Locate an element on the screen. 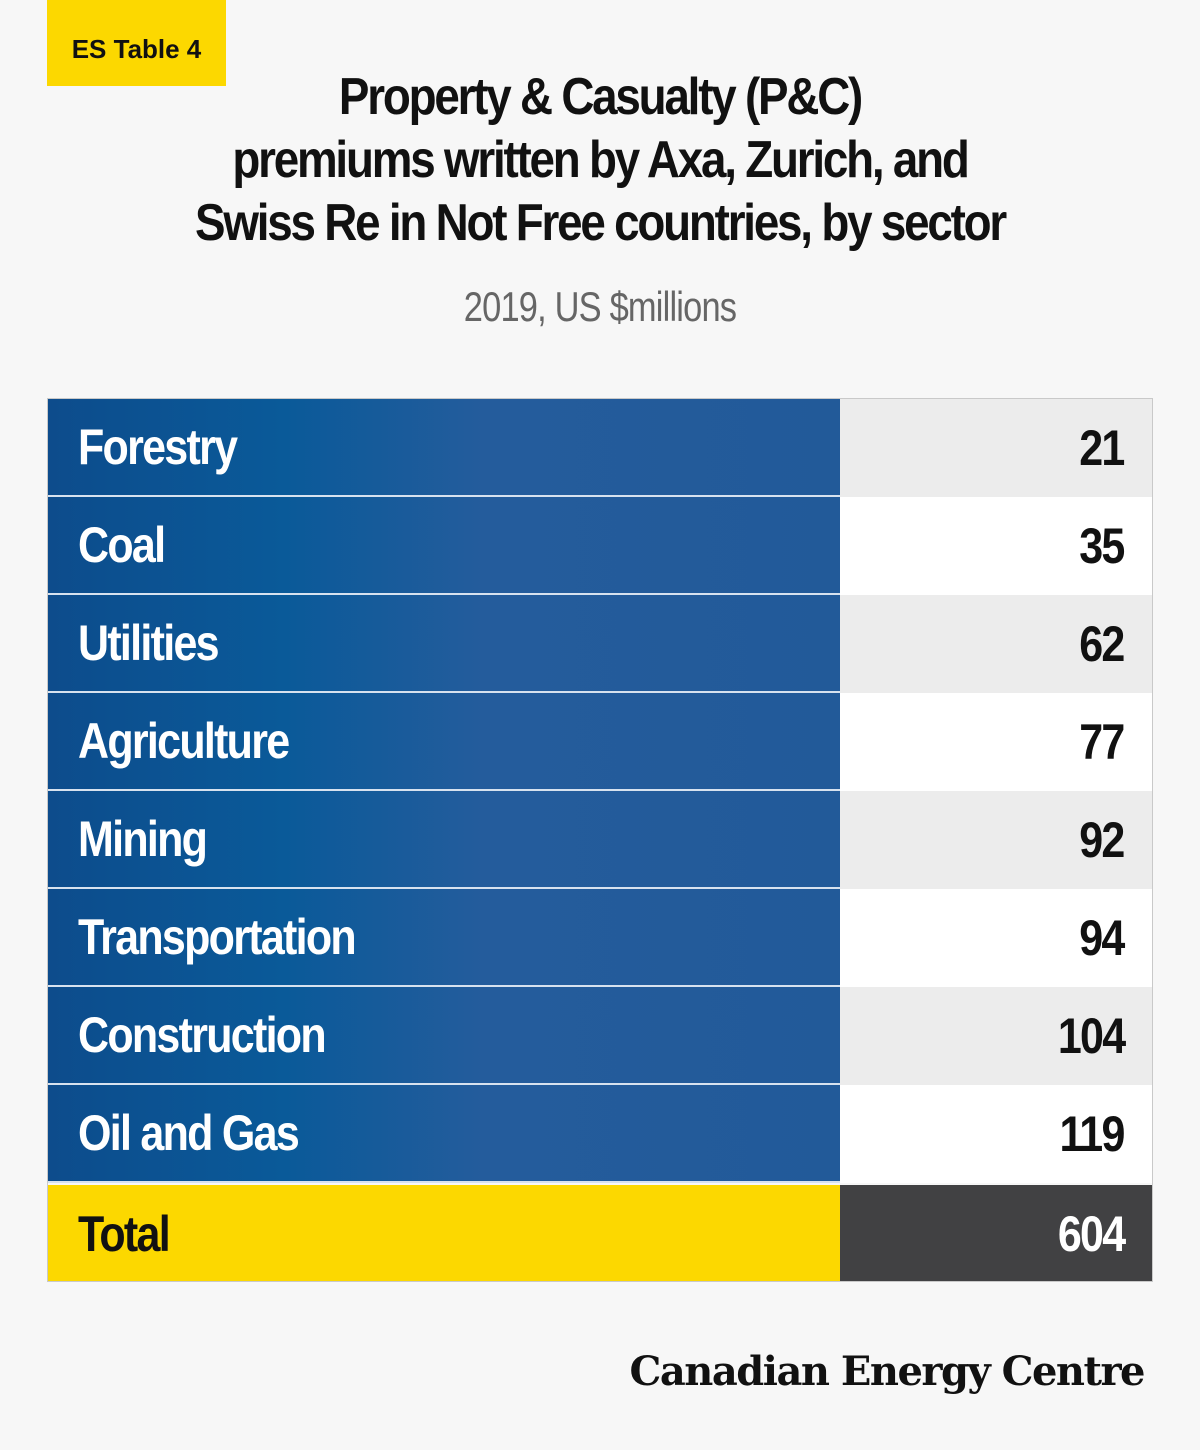 Image resolution: width=1200 pixels, height=1450 pixels. table-row: Coal 35 is located at coordinates (600, 546).